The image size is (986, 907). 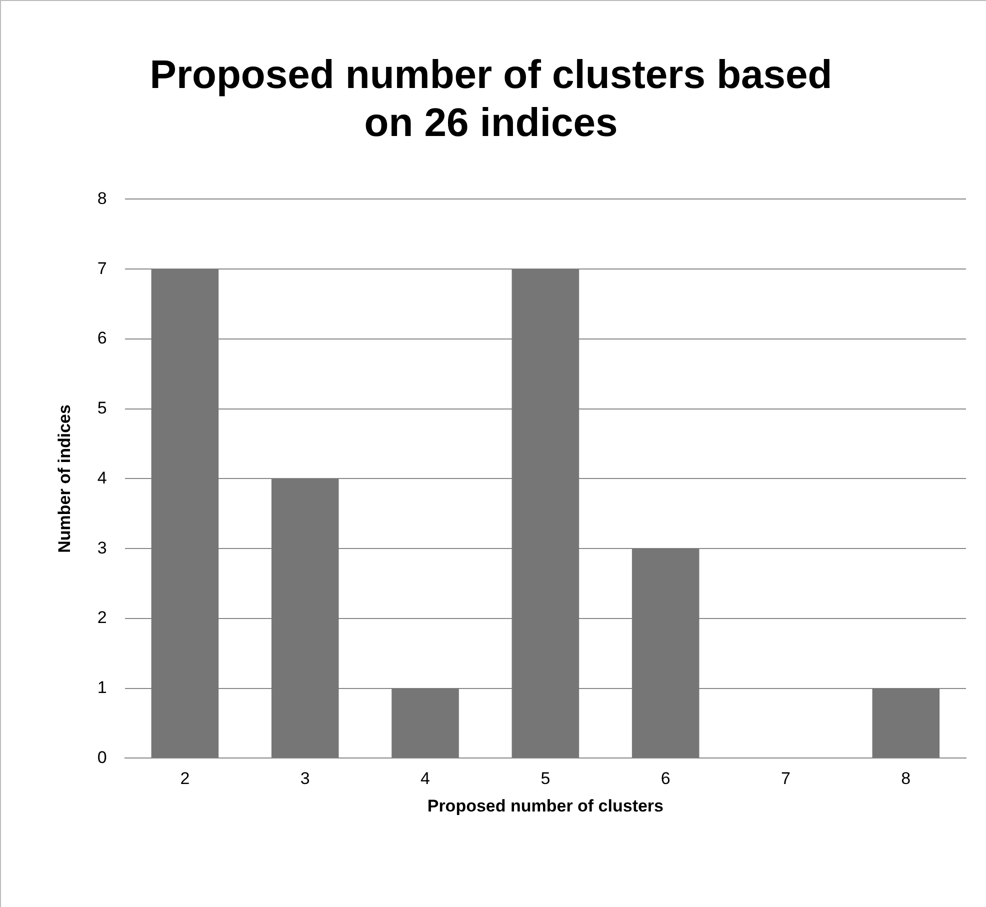 I want to click on x-tick-label: 2, so click(x=185, y=778).